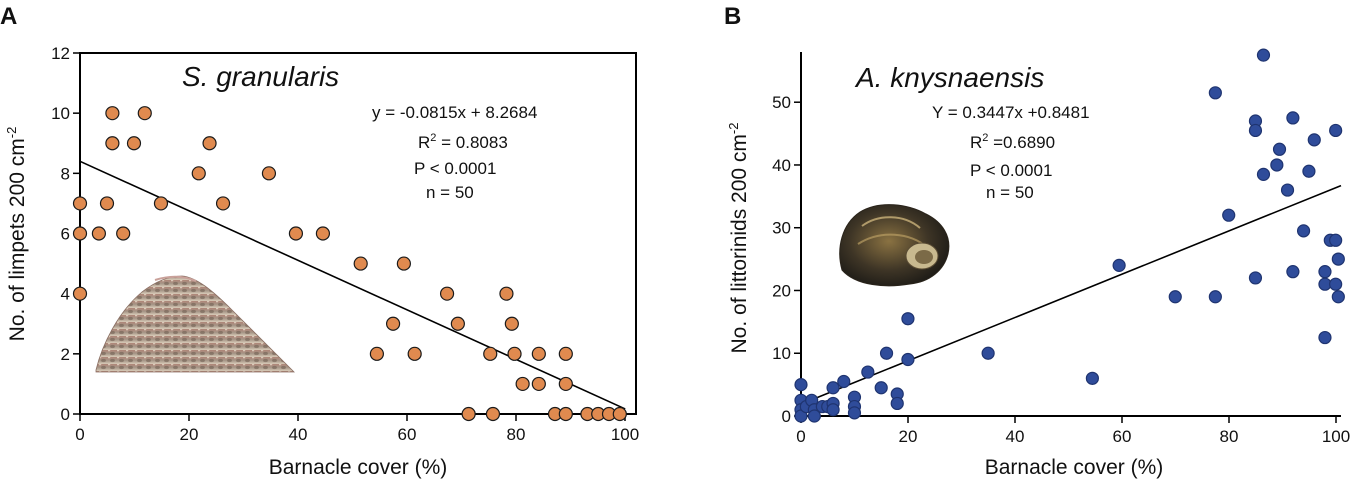  Describe the element at coordinates (625, 434) in the screenshot. I see `x-tick-label: 100` at that location.